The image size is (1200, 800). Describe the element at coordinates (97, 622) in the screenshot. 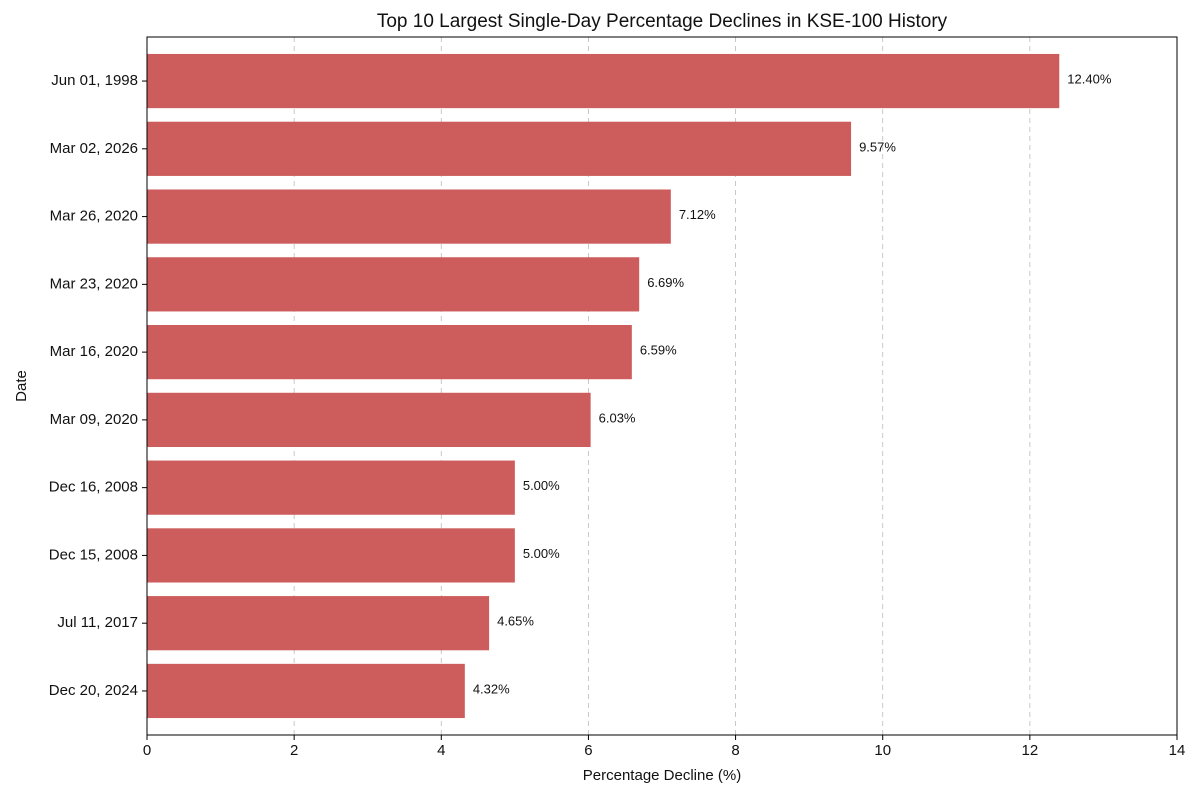

I see `y-tick-label: Jul 11, 2017` at that location.